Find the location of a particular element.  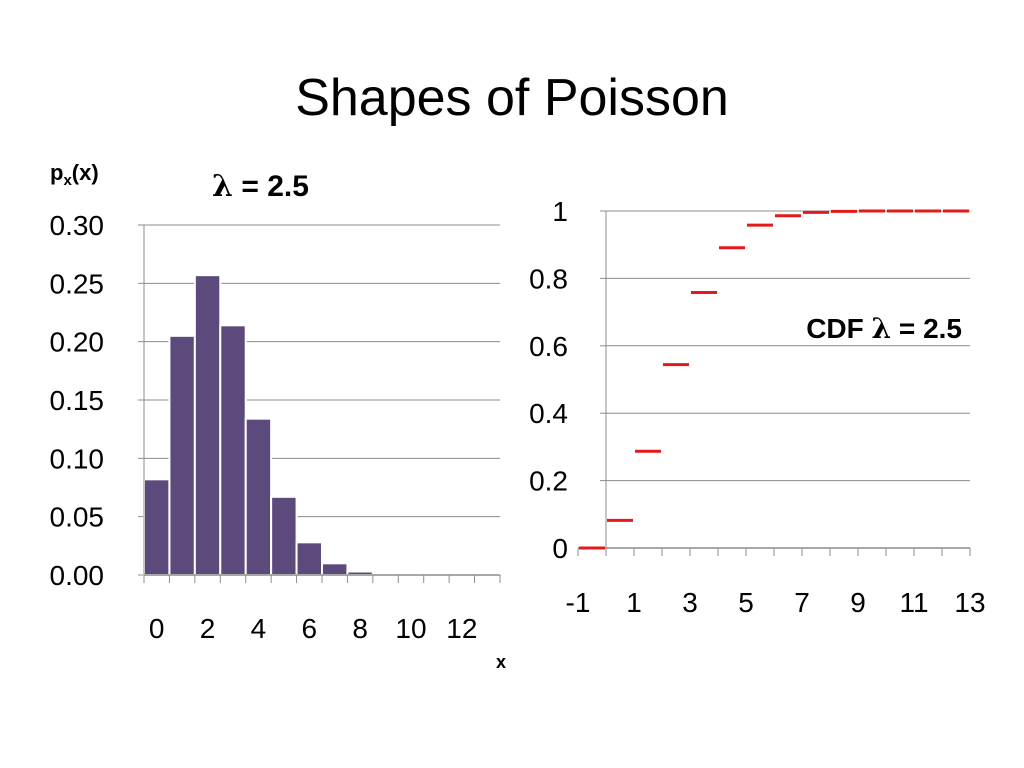

cdf-x-tick-label: 1 is located at coordinates (634, 602).